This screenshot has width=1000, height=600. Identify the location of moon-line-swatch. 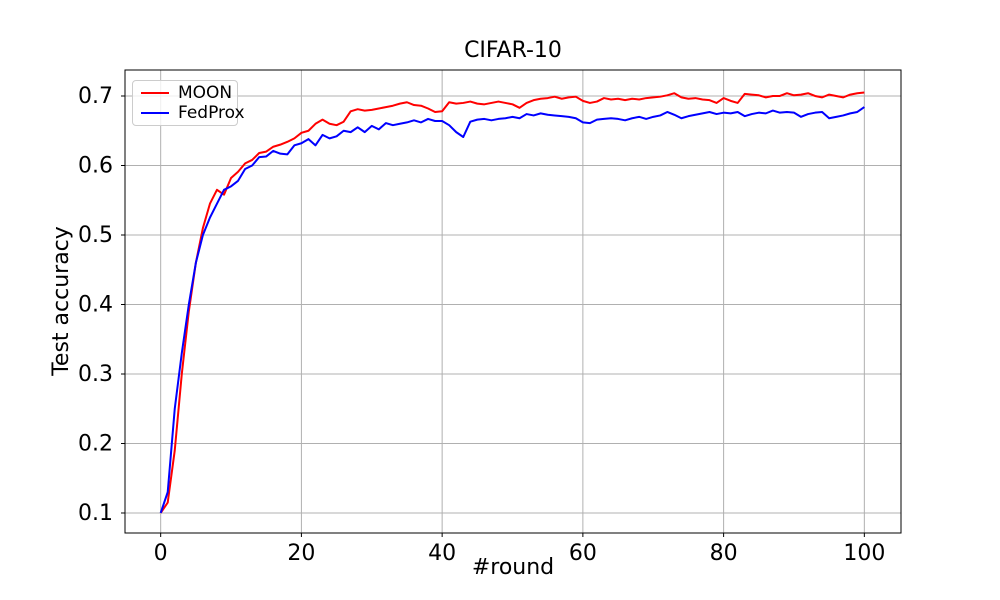
(155, 93).